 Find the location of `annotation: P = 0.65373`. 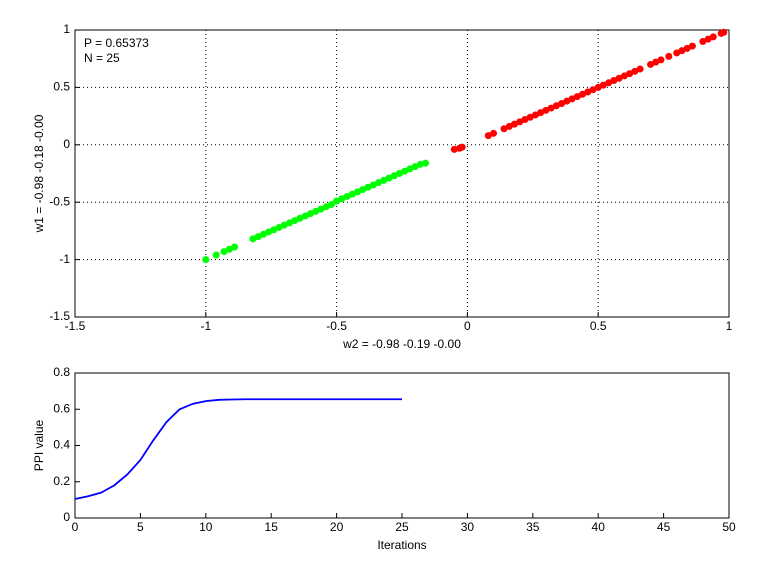

annotation: P = 0.65373 is located at coordinates (116, 43).